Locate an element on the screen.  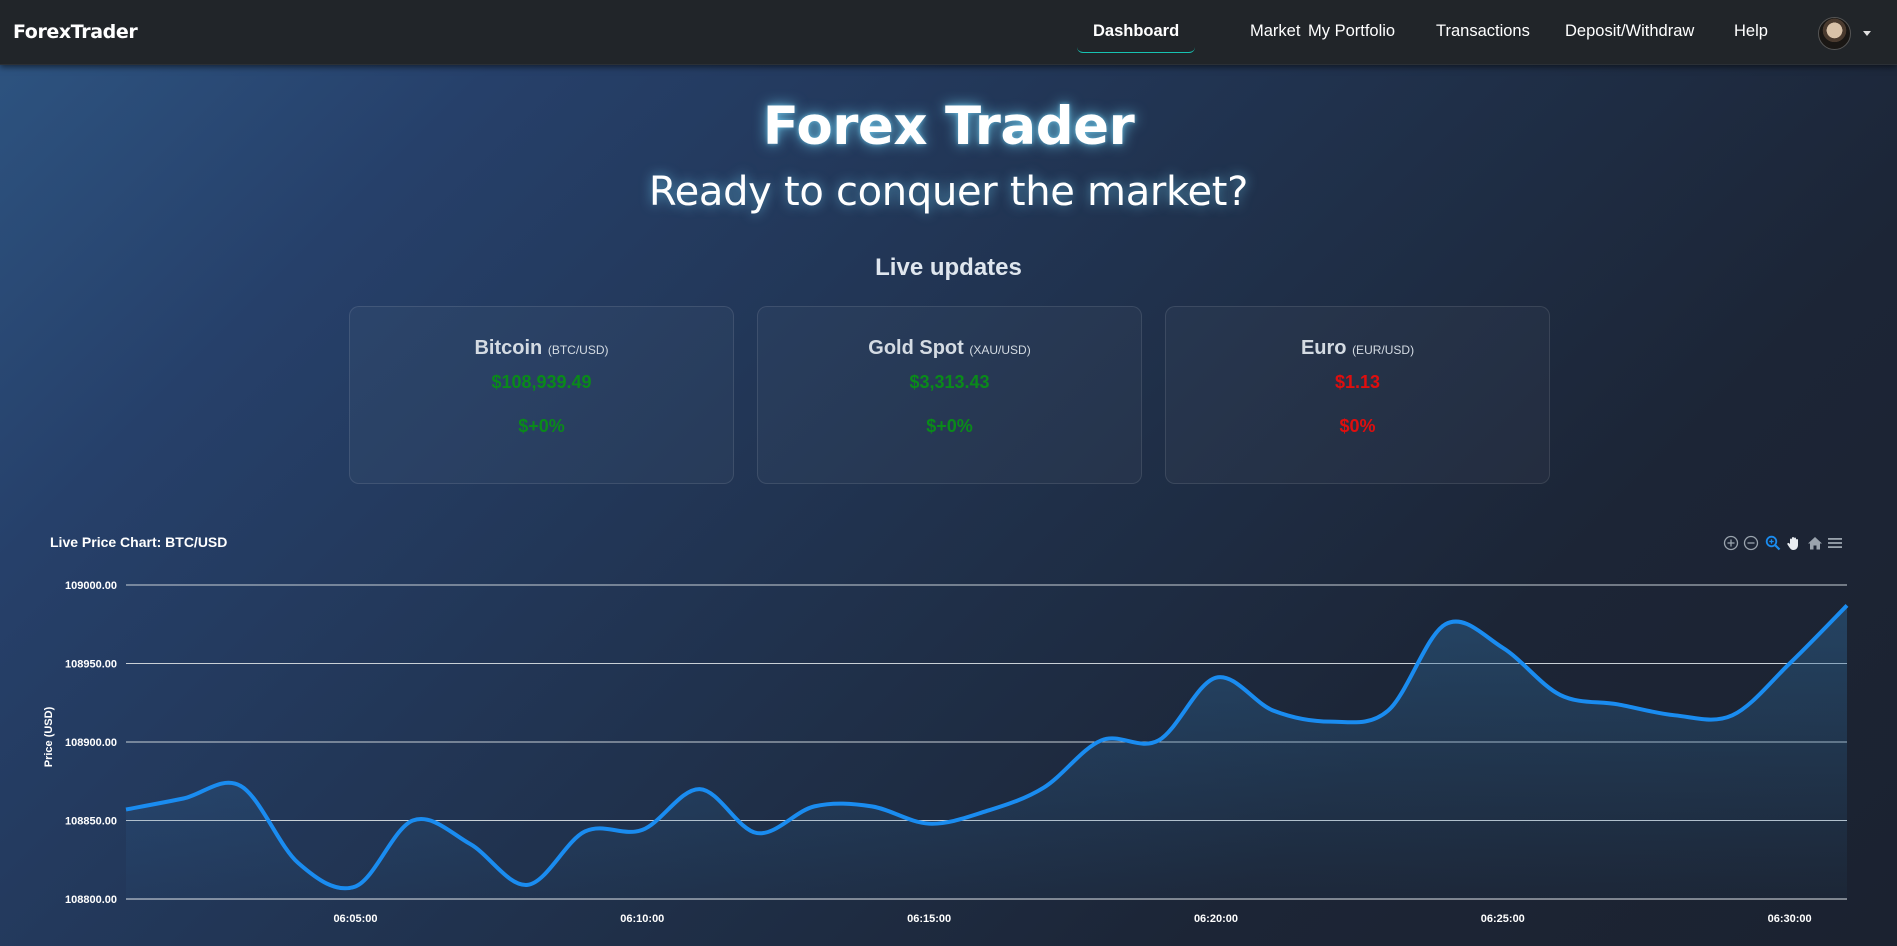
ticker-card-gold: Gold Spot (XAU/USD) $3,313.43 $+0% is located at coordinates (949, 395).